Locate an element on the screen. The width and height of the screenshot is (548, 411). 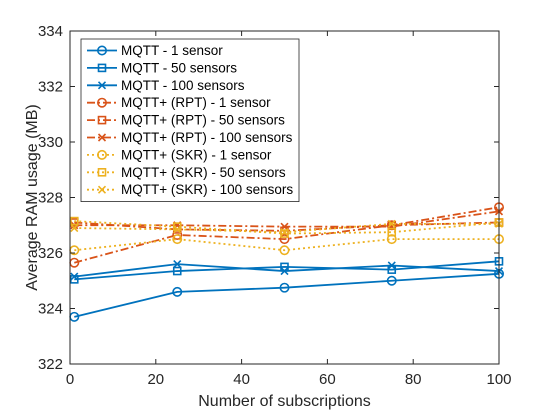
y-tick-label: 324 is located at coordinates (50, 309).